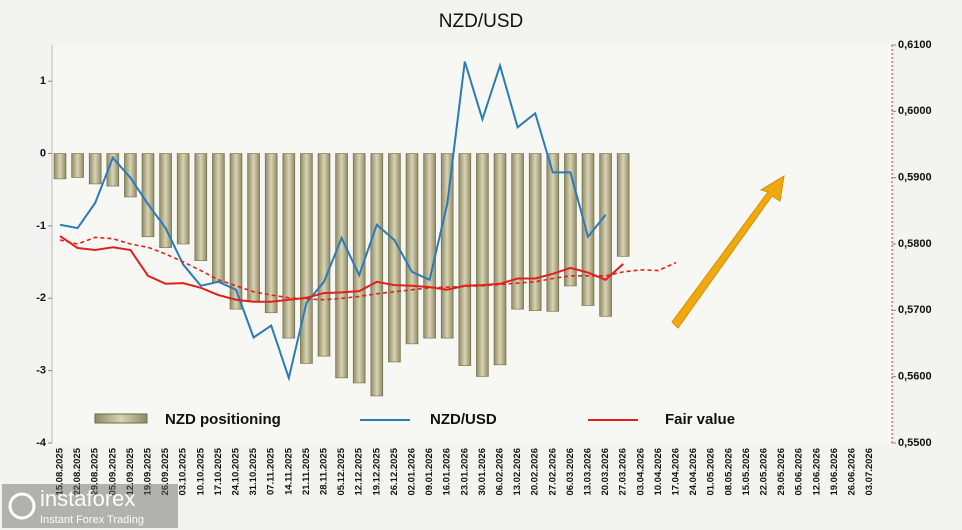  What do you see at coordinates (324, 471) in the screenshot?
I see `x-tick-label: 28.11.2025` at bounding box center [324, 471].